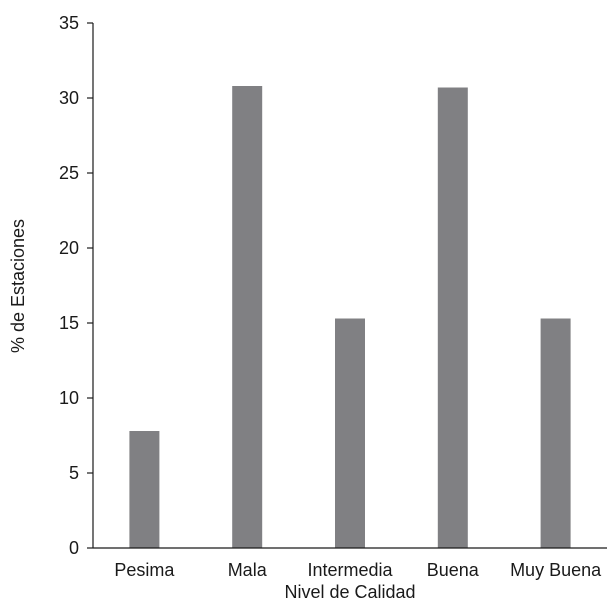  Describe the element at coordinates (144, 570) in the screenshot. I see `x-tick-label: Pesima` at that location.